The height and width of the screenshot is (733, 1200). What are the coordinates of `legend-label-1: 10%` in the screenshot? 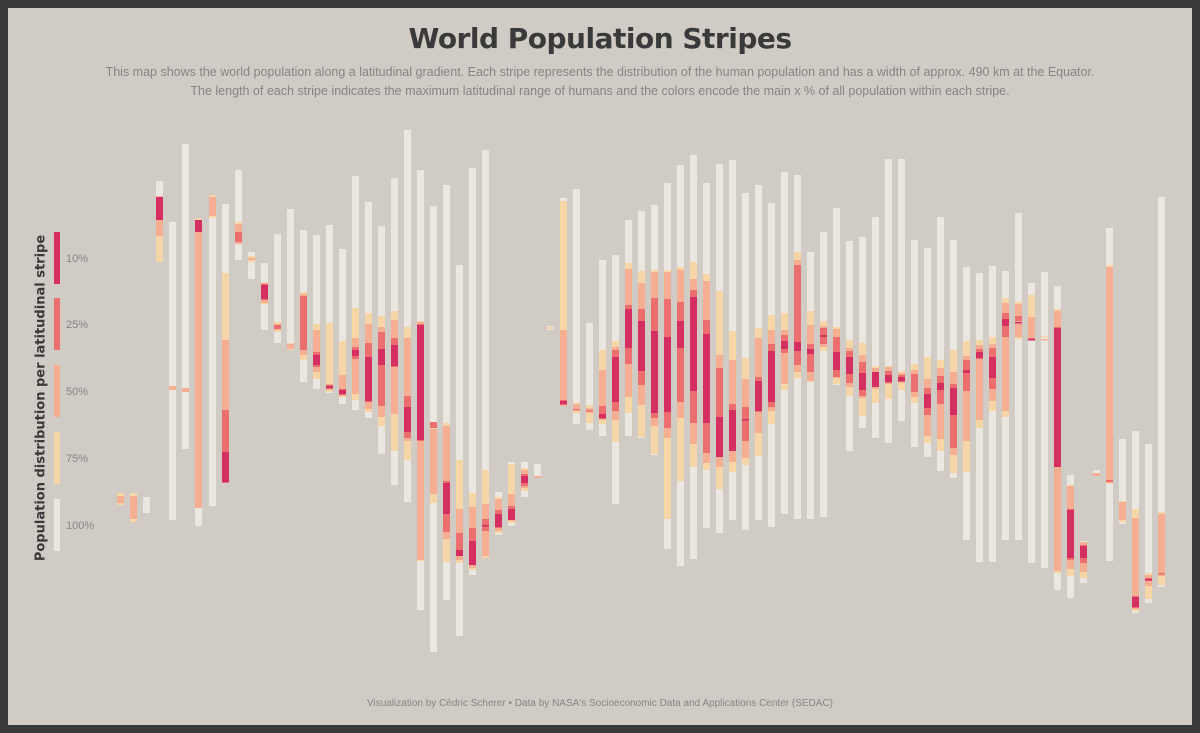 It's located at (77, 259).